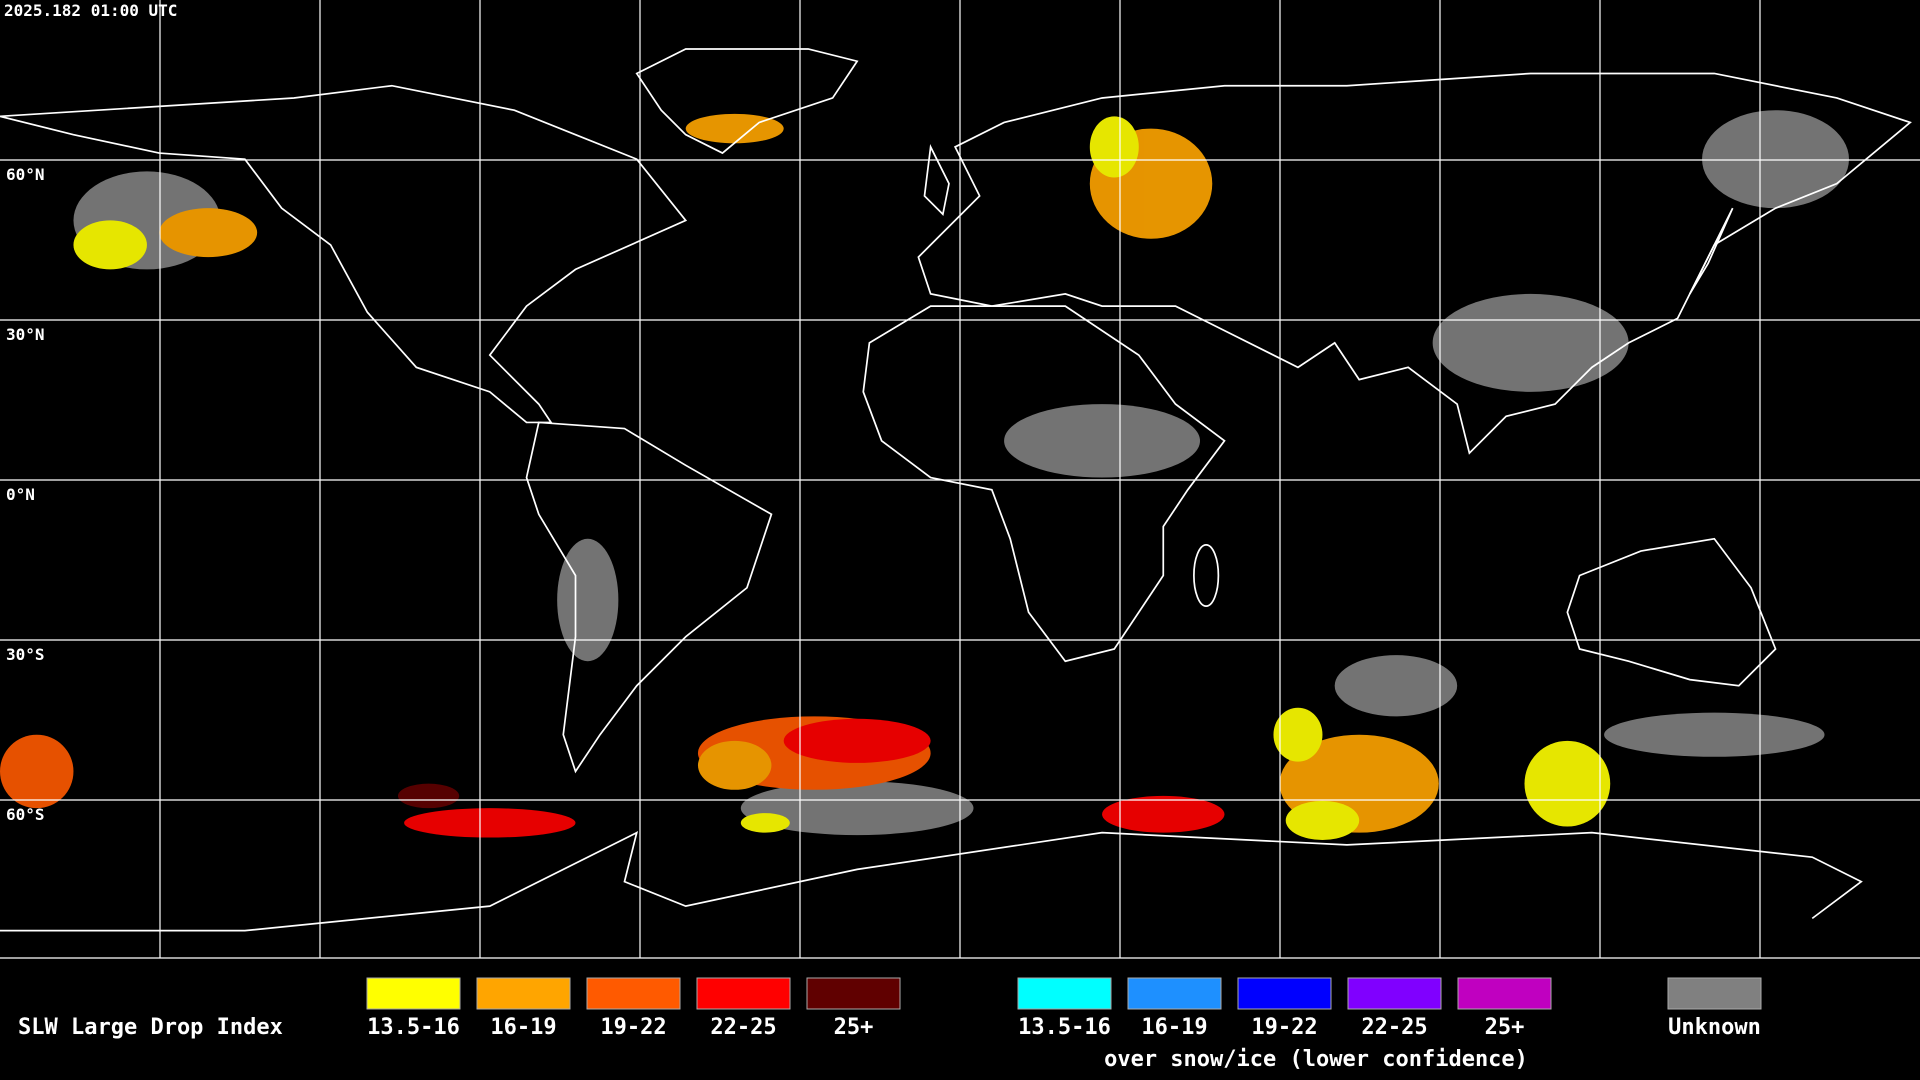  Describe the element at coordinates (25, 334) in the screenshot. I see `latitude-label: 30°N` at that location.